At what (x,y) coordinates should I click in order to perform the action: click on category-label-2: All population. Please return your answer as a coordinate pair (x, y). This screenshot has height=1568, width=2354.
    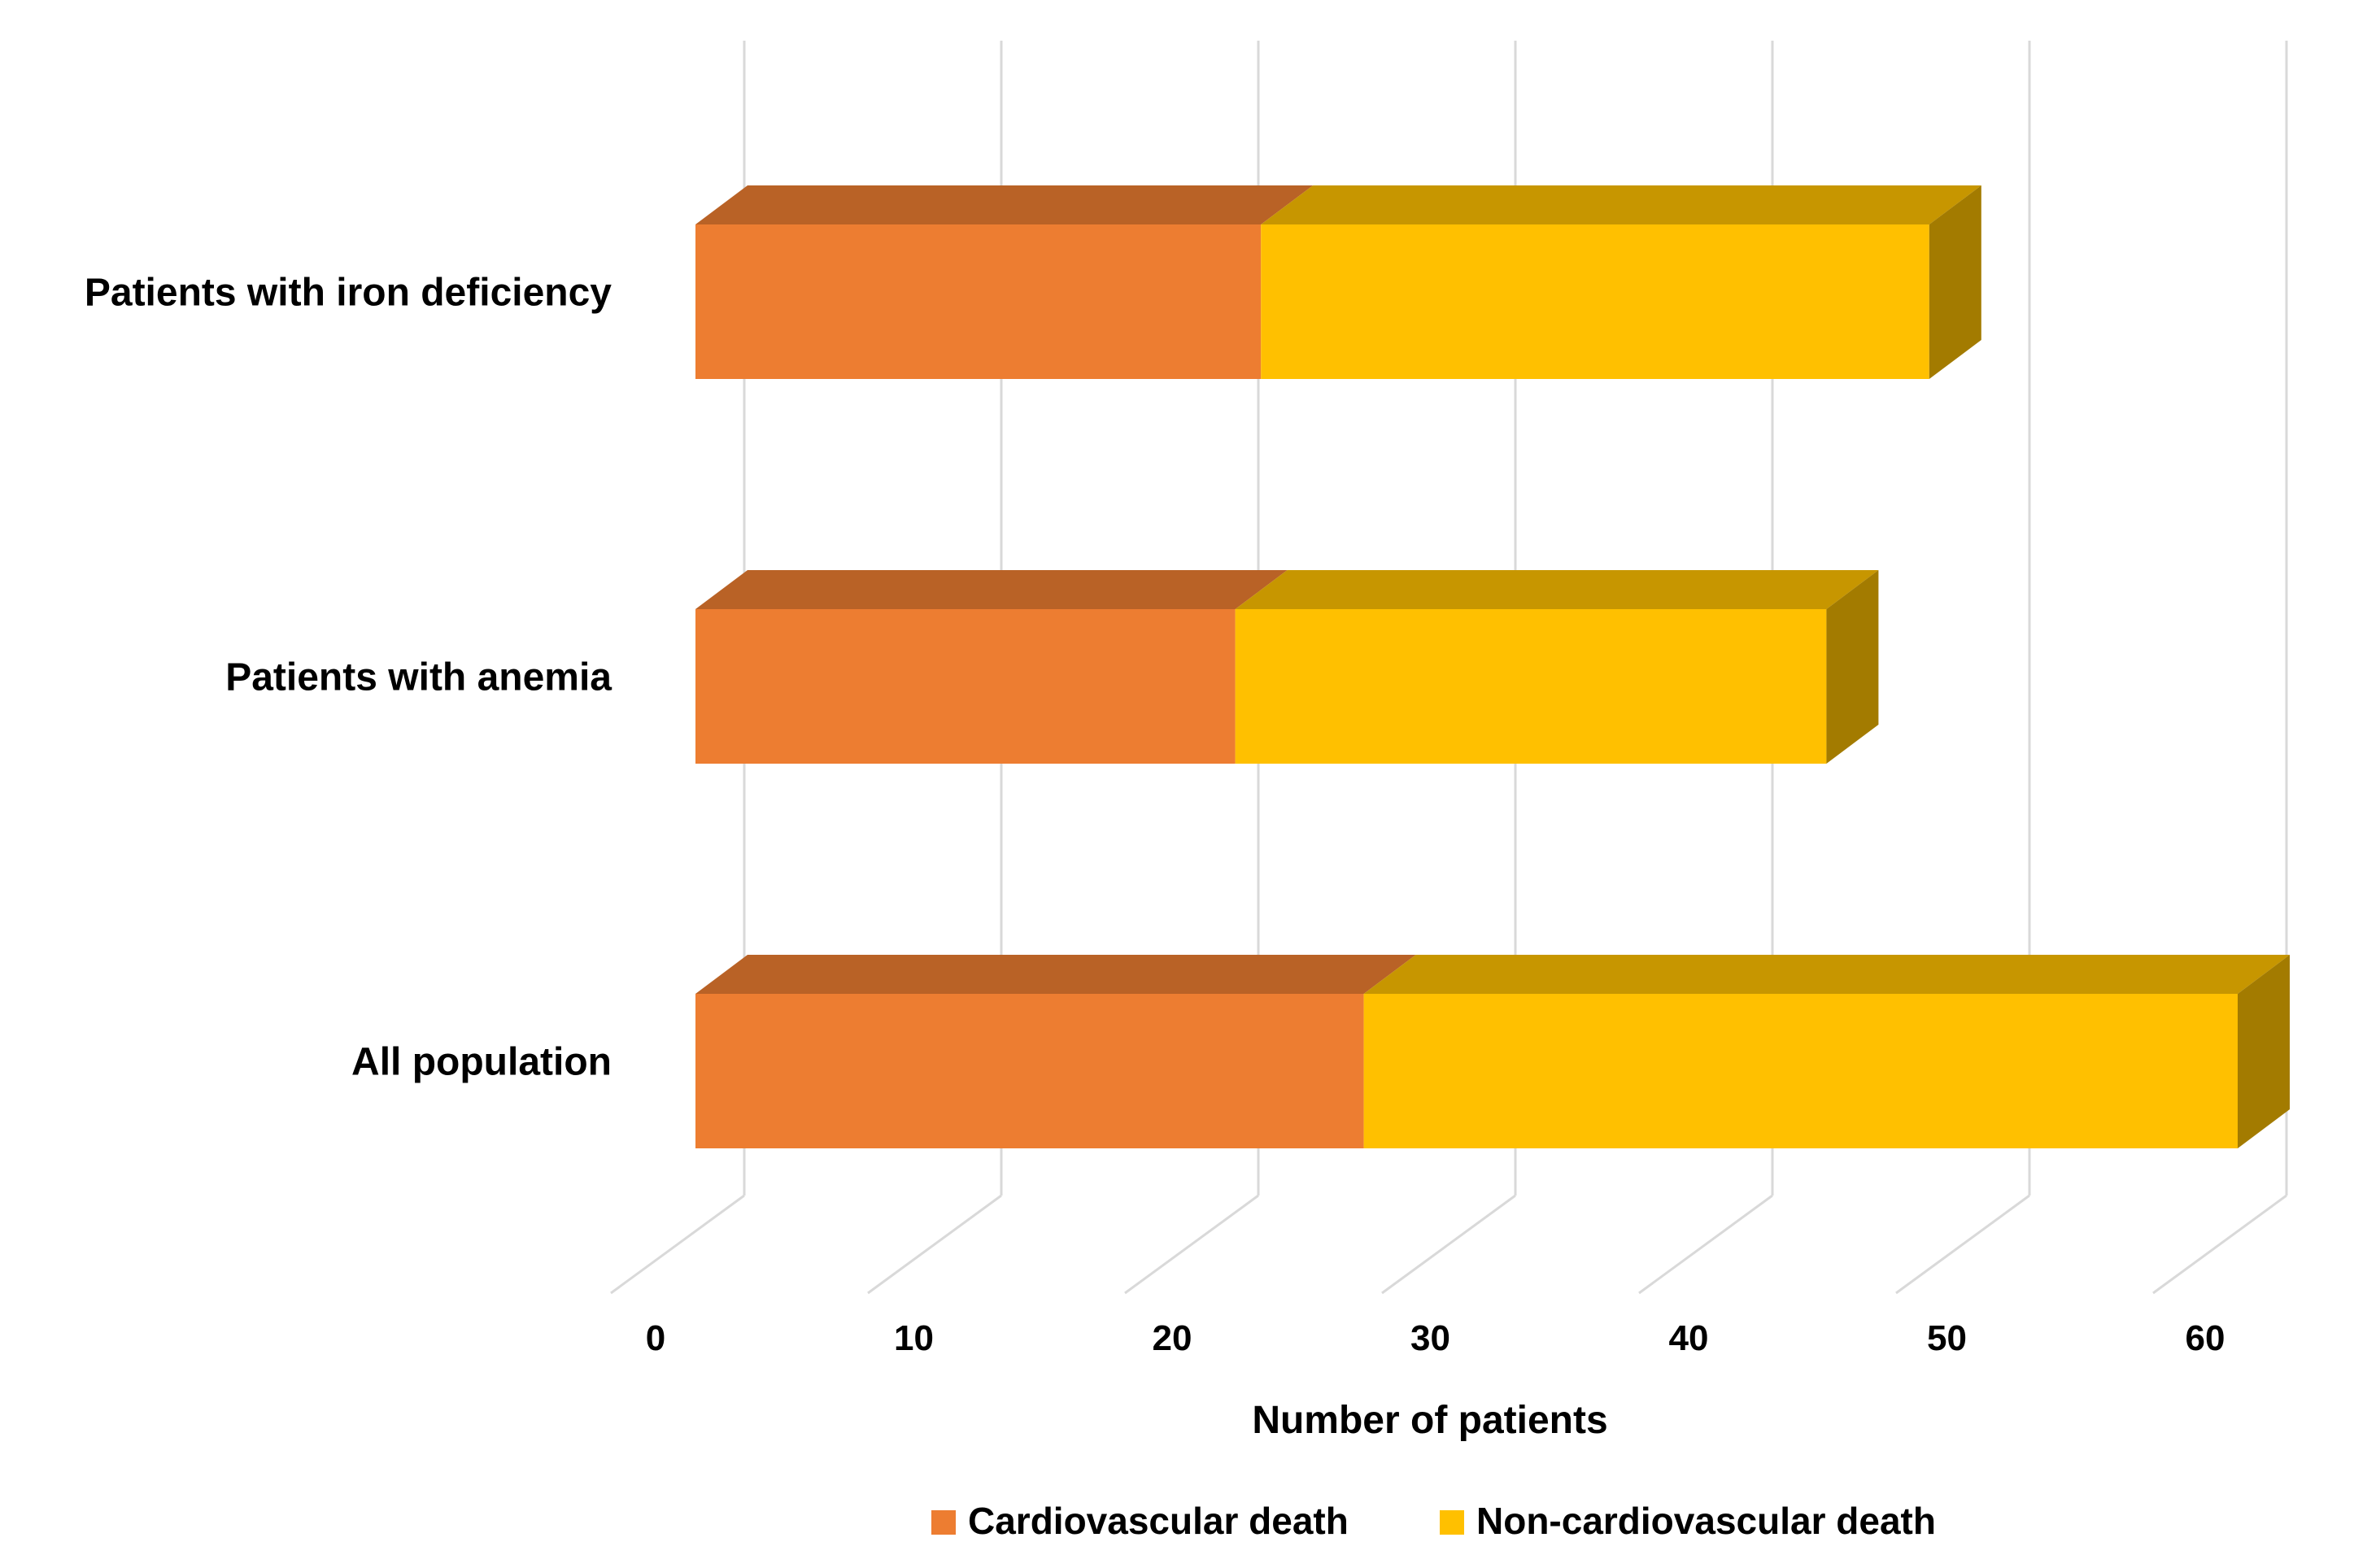
    Looking at the image, I should click on (481, 1062).